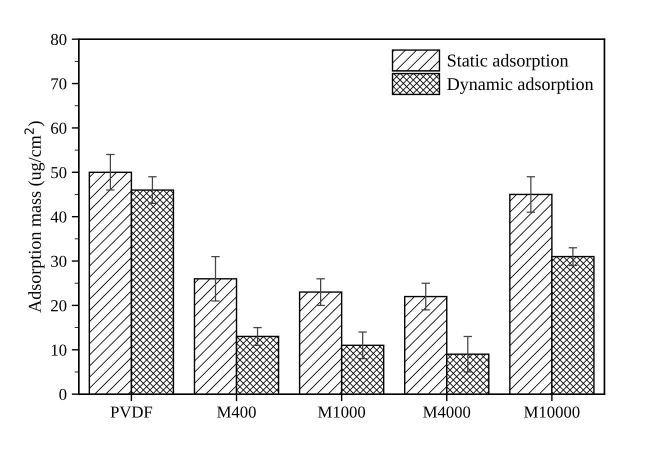 The height and width of the screenshot is (461, 657). Describe the element at coordinates (58, 40) in the screenshot. I see `y-tick-label: 80` at that location.